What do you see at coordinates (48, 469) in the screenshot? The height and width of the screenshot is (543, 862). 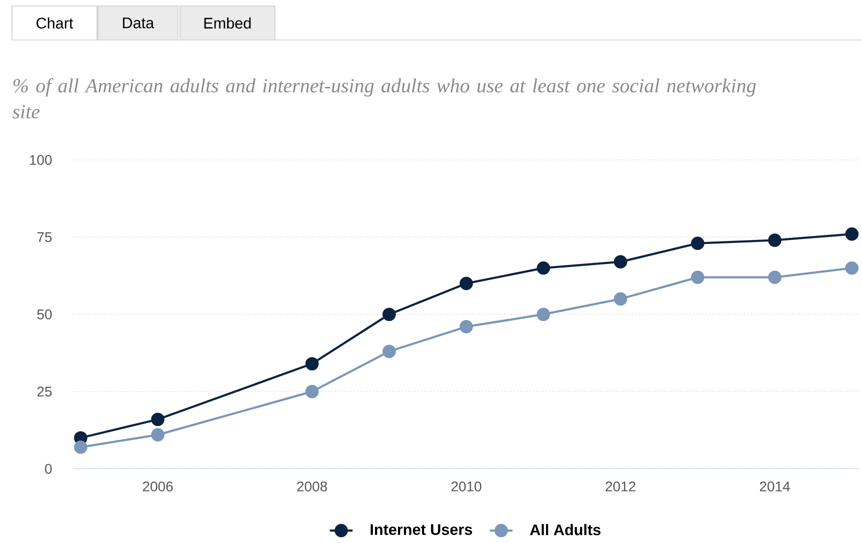 I see `y-tick-label: 0` at bounding box center [48, 469].